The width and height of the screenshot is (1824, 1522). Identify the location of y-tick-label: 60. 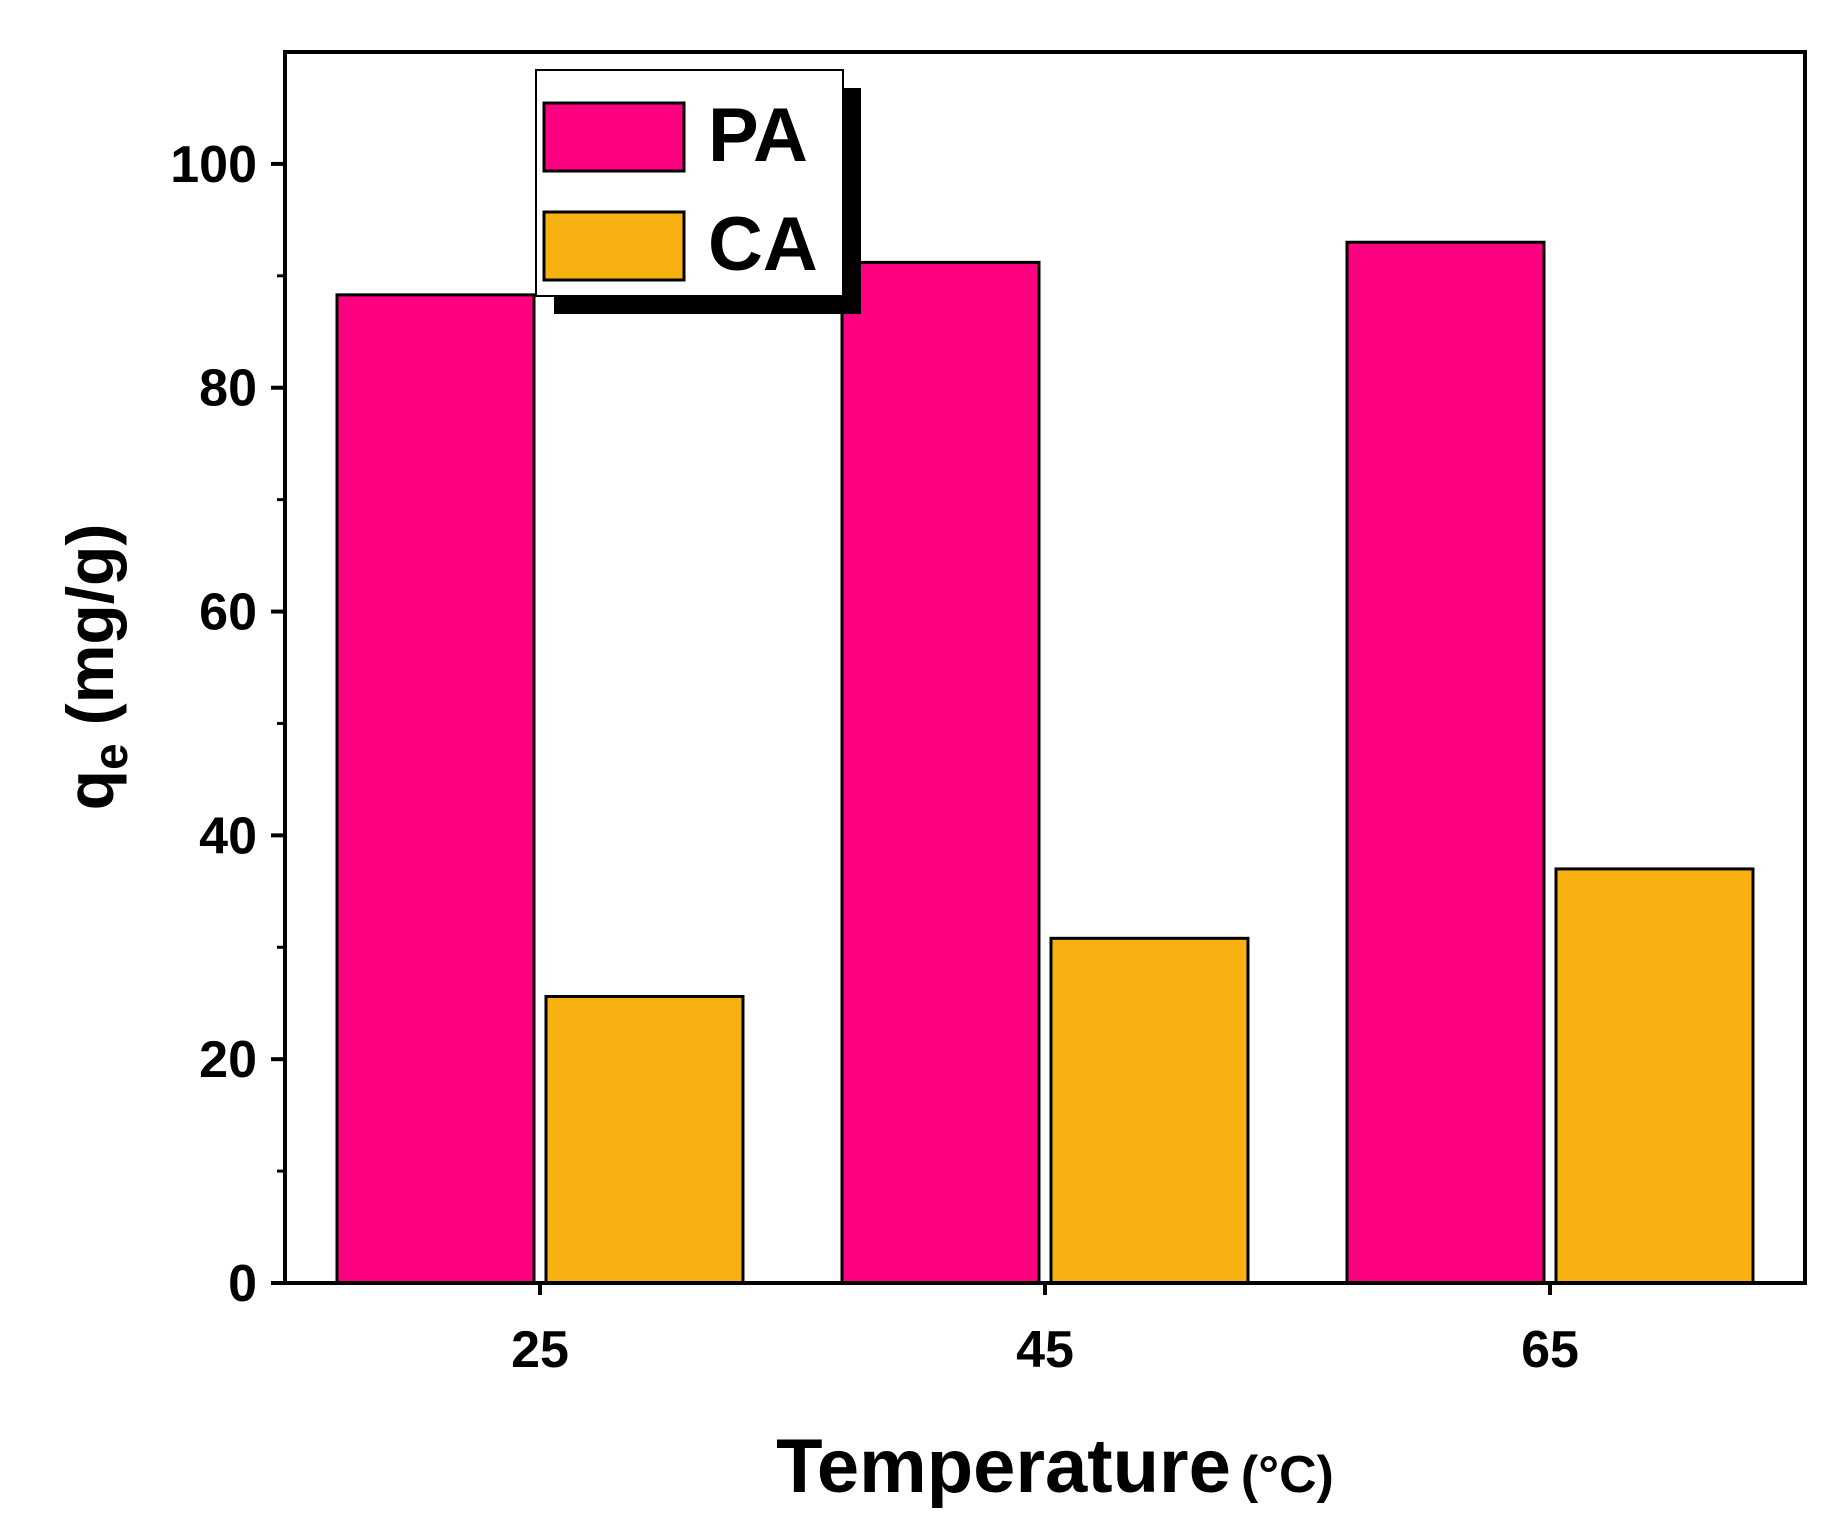
(228, 613).